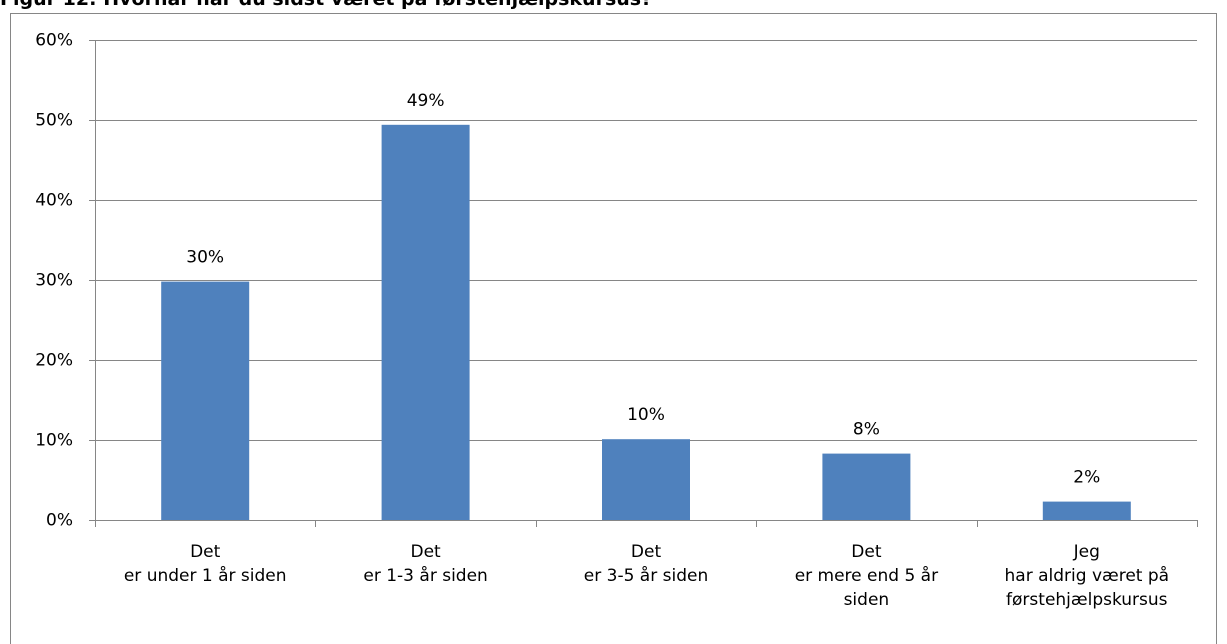  What do you see at coordinates (205, 564) in the screenshot?
I see `x-tick-label: Det er under 1 år siden` at bounding box center [205, 564].